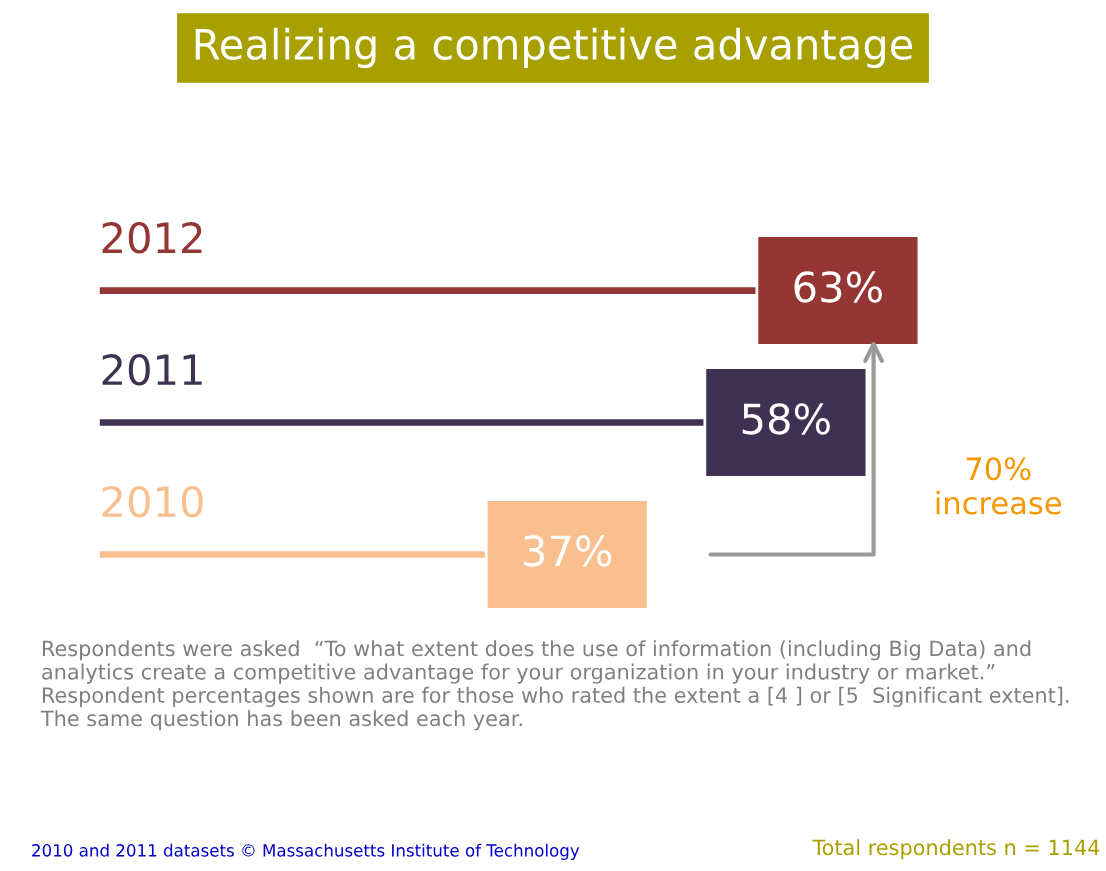 Image resolution: width=1106 pixels, height=871 pixels. Describe the element at coordinates (152, 237) in the screenshot. I see `y-tick-label: 2012` at that location.